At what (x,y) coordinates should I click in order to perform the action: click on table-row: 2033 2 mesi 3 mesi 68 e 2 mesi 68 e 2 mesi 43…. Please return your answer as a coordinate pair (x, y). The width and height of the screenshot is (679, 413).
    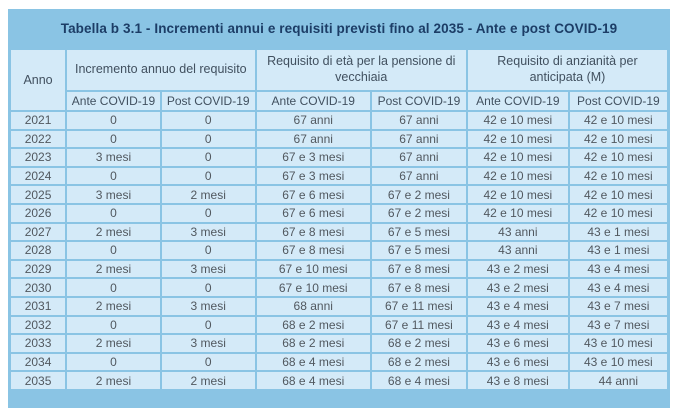
    Looking at the image, I should click on (339, 343).